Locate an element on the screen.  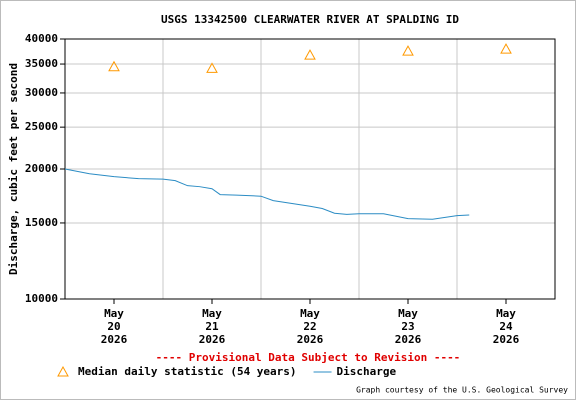
y-axis-label: Discharge, cubic feet per second is located at coordinates (13, 169).